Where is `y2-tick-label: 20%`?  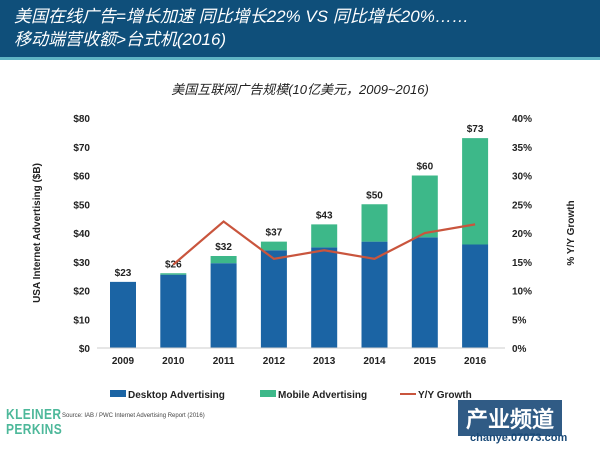
y2-tick-label: 20% is located at coordinates (522, 234).